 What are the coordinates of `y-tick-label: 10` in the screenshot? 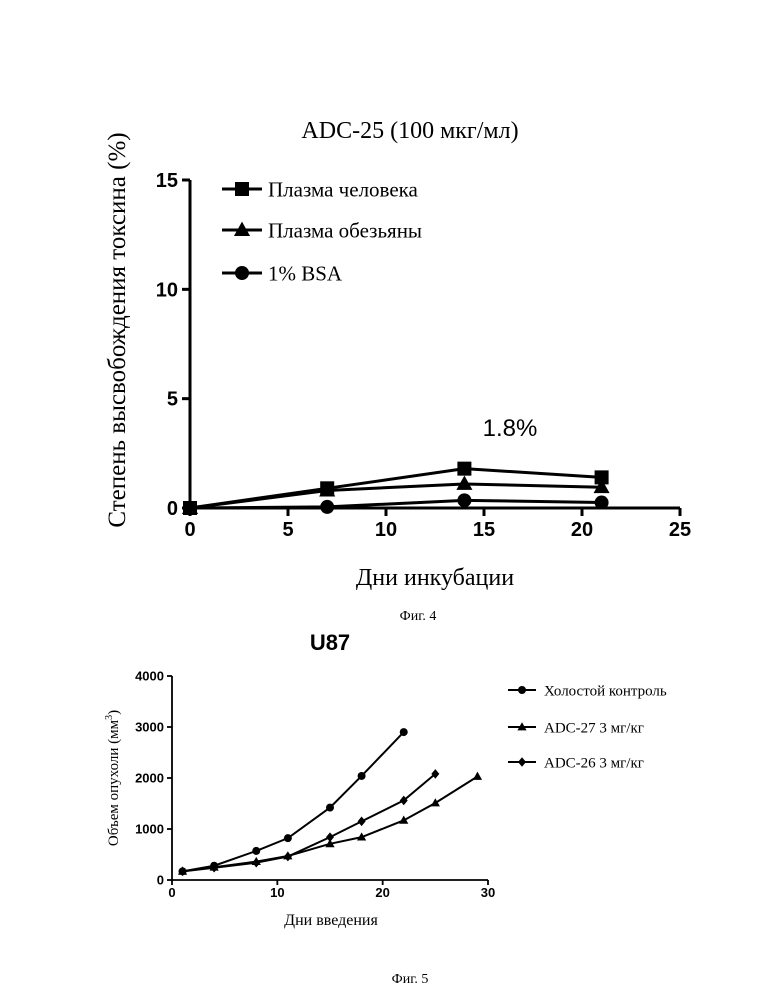 It's located at (167, 290).